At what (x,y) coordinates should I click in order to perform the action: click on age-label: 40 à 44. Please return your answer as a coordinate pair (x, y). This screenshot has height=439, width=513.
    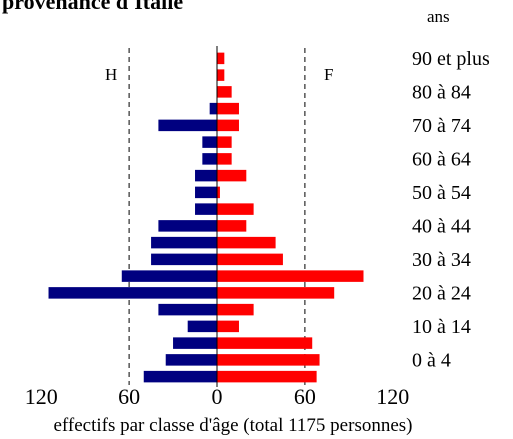
    Looking at the image, I should click on (441, 227).